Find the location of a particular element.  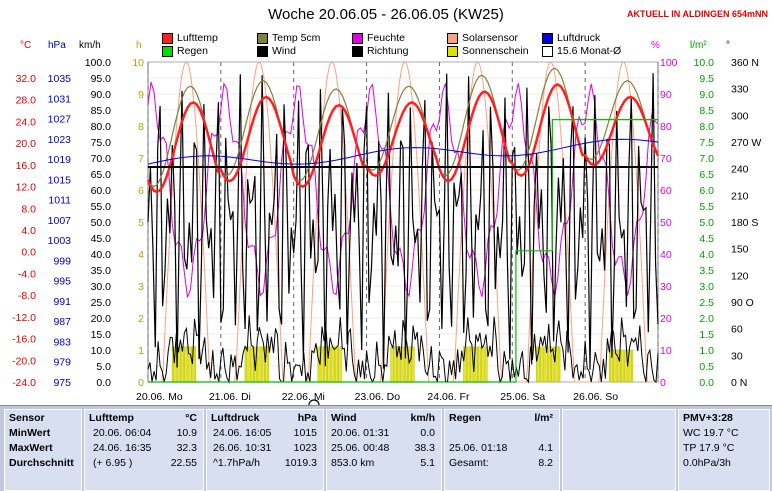

h-tick-label: 8 is located at coordinates (141, 127).